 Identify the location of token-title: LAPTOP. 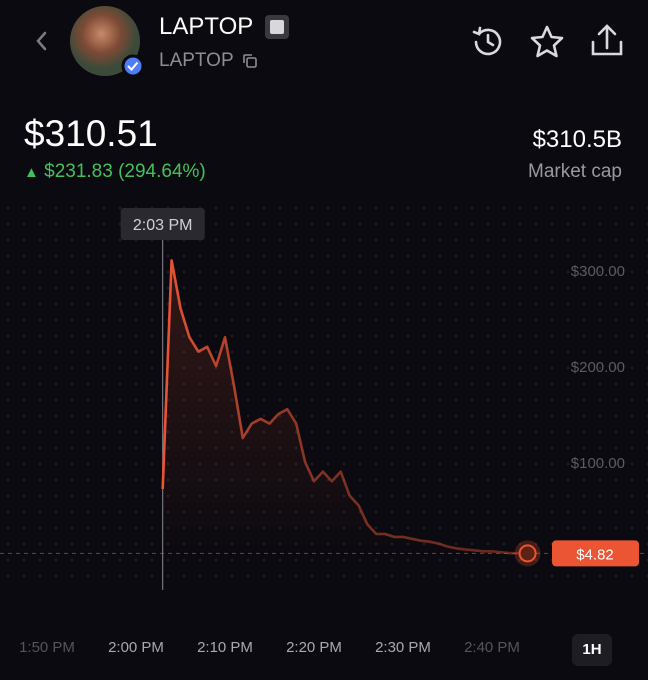
(206, 26).